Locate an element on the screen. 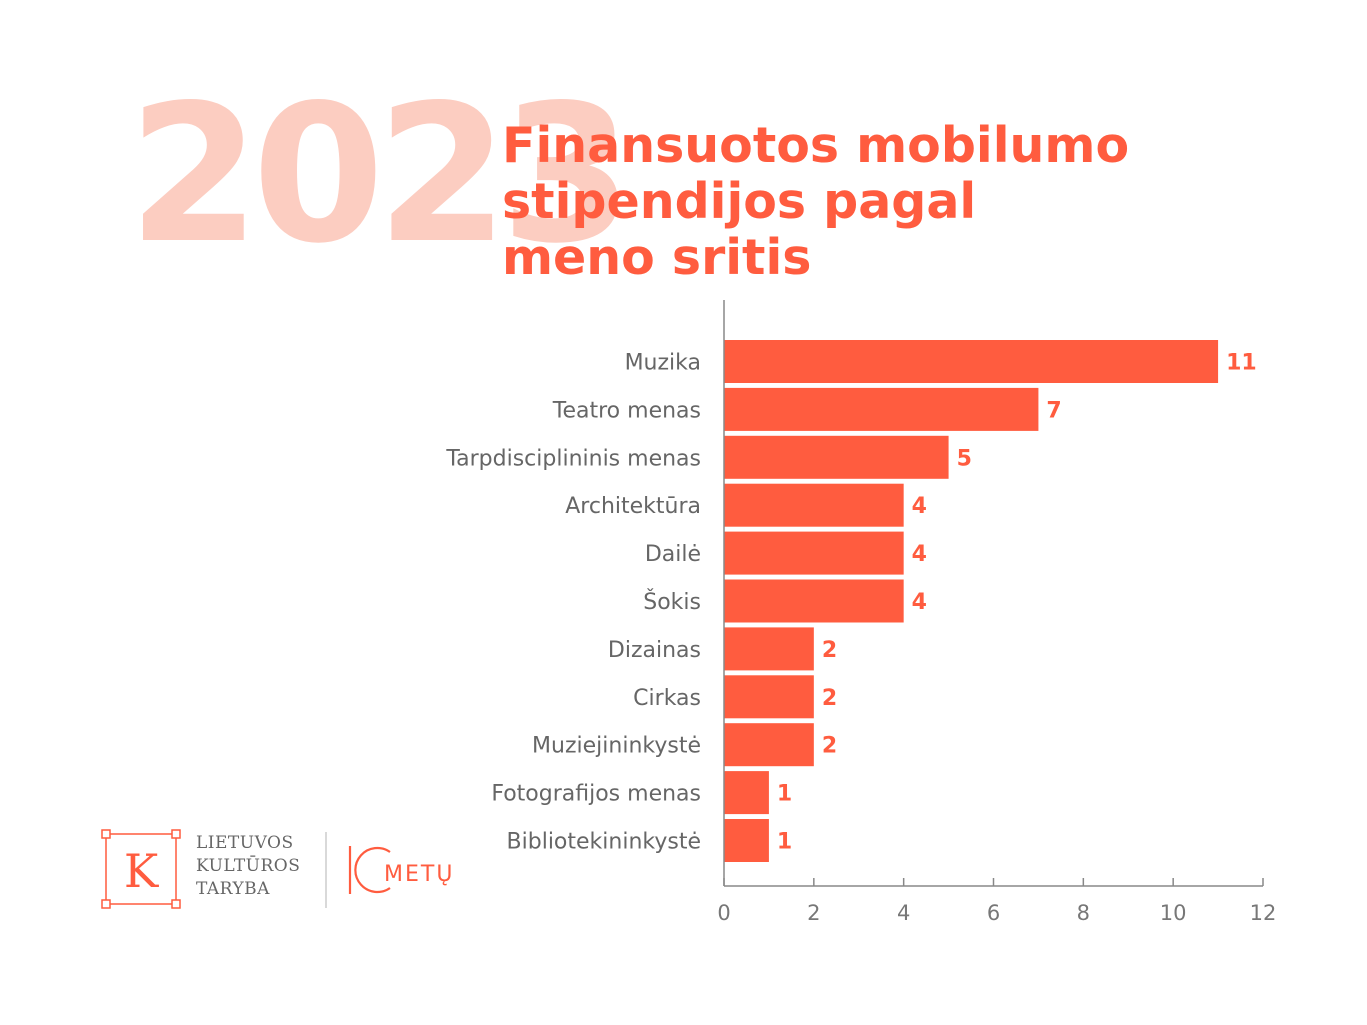 The image size is (1367, 1025). logo-emblem-icon: K is located at coordinates (246, 869).